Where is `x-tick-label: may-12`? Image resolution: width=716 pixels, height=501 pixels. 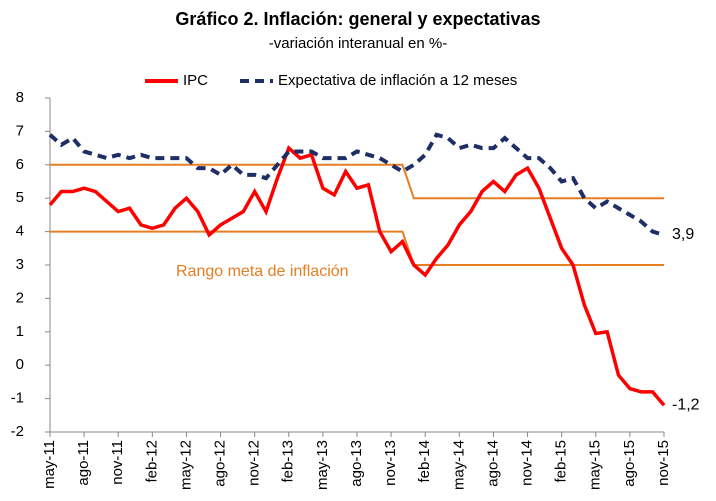
x-tick-label: may-12 is located at coordinates (185, 465).